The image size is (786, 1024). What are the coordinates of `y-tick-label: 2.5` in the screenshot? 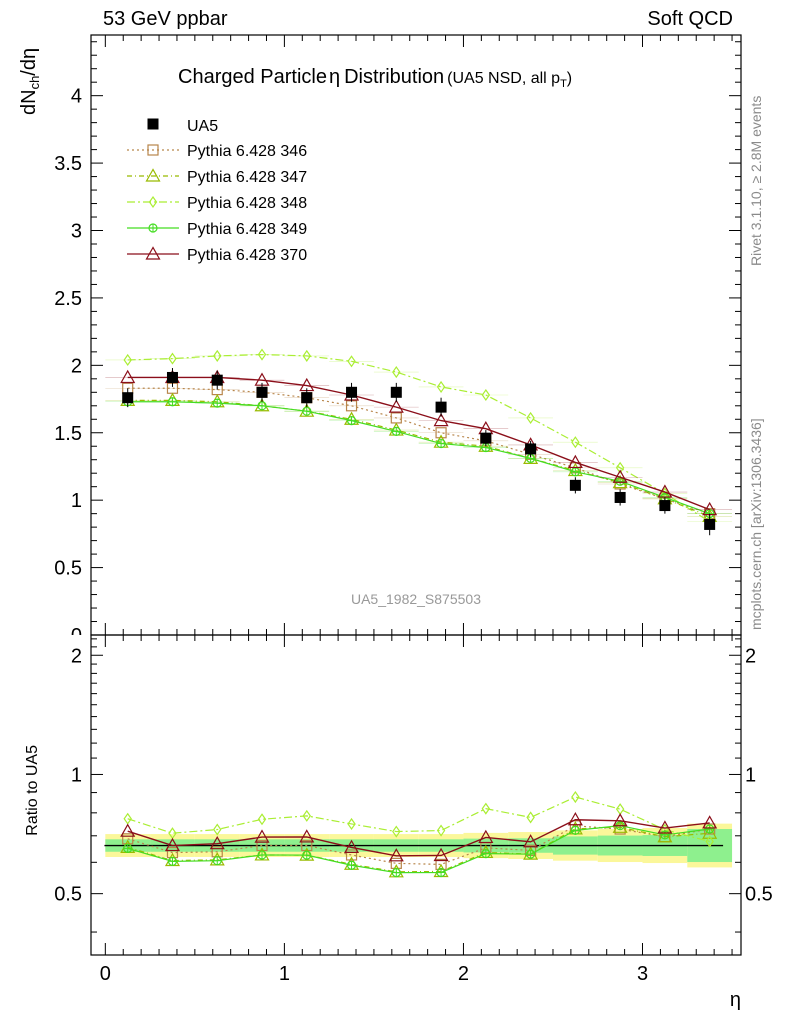 It's located at (68, 299).